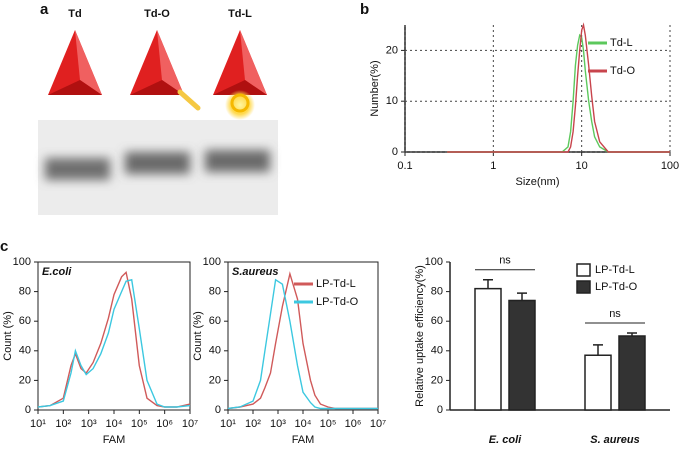  Describe the element at coordinates (255, 272) in the screenshot. I see `annotation: S.aureus` at that location.